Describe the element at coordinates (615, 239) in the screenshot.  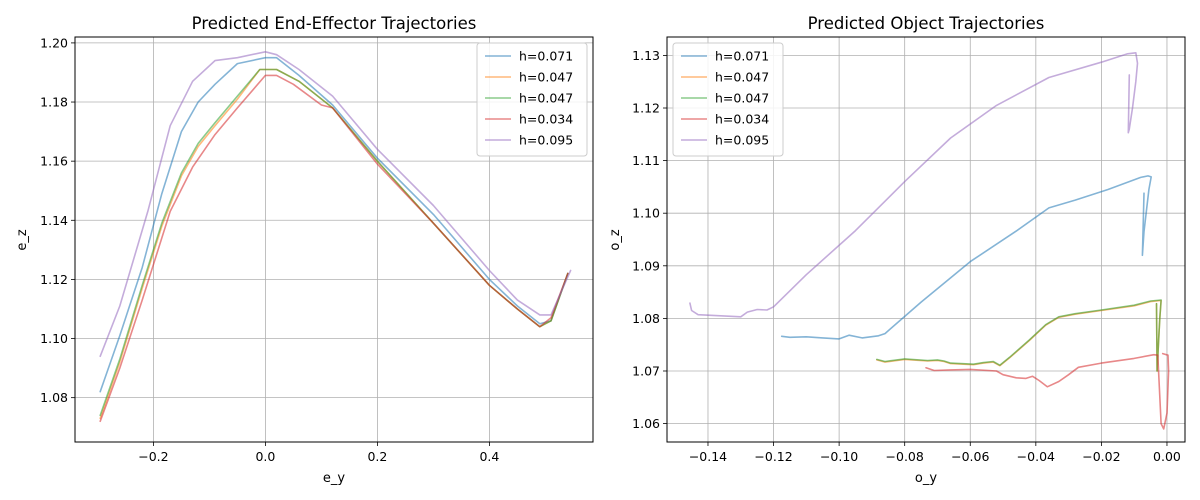
I see `y-axis-label: o_z` at that location.